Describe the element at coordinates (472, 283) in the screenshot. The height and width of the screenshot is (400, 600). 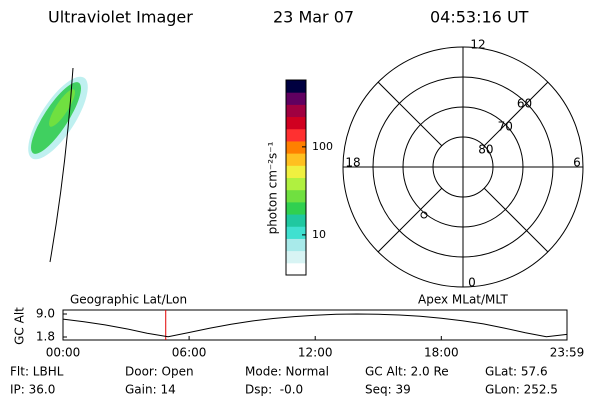
I see `mlt-label: 0` at that location.